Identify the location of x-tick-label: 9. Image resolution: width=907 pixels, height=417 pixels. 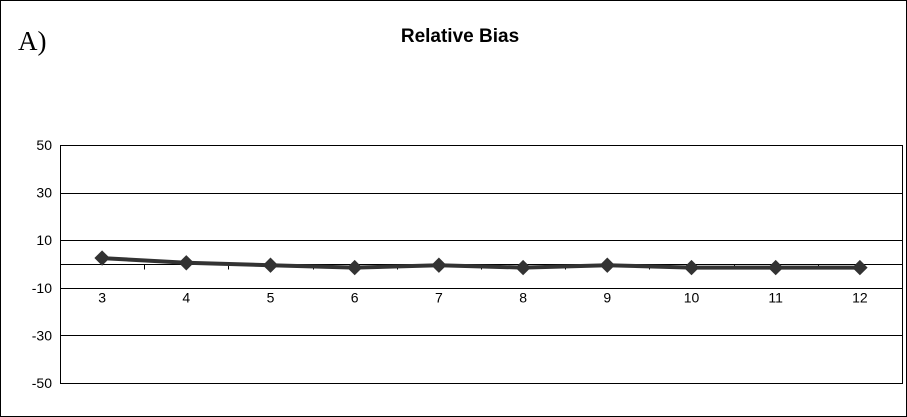
(607, 298).